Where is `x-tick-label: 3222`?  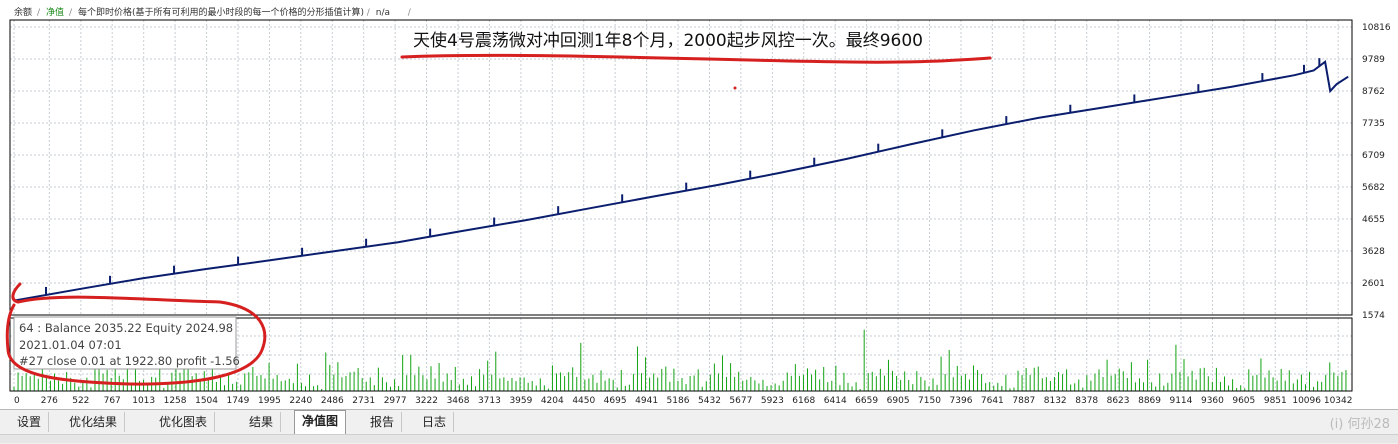
x-tick-label: 3222 is located at coordinates (426, 401).